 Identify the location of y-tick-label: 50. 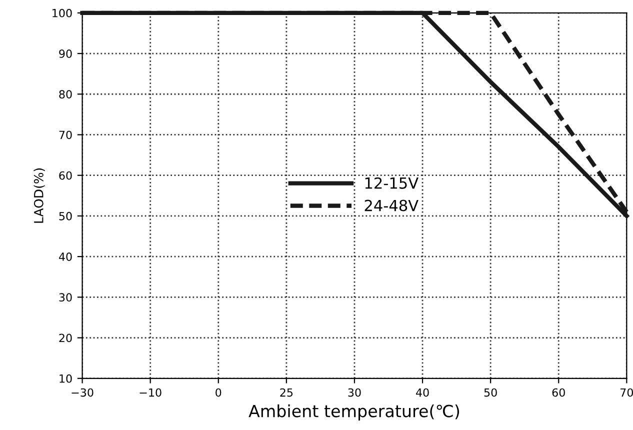
(65, 216).